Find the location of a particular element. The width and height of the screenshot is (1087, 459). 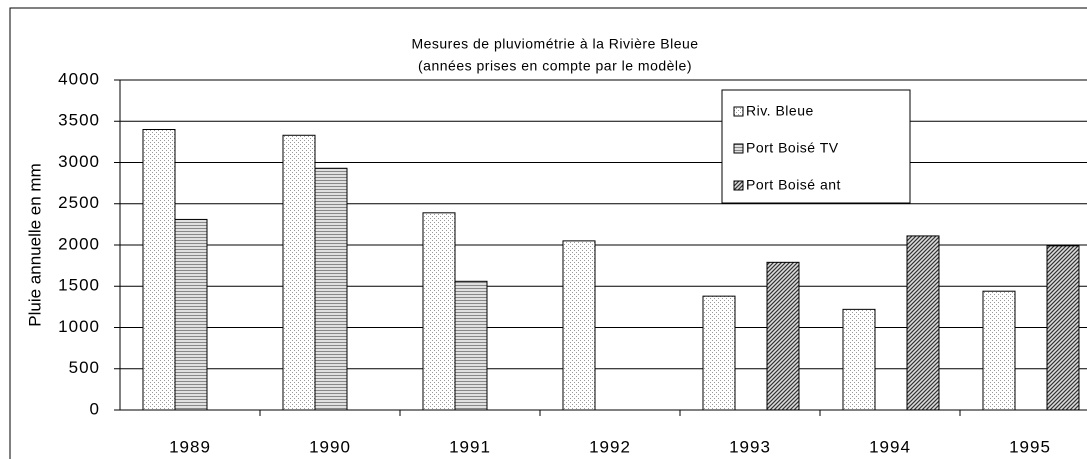

y-tick-label: 3000 is located at coordinates (79, 161).